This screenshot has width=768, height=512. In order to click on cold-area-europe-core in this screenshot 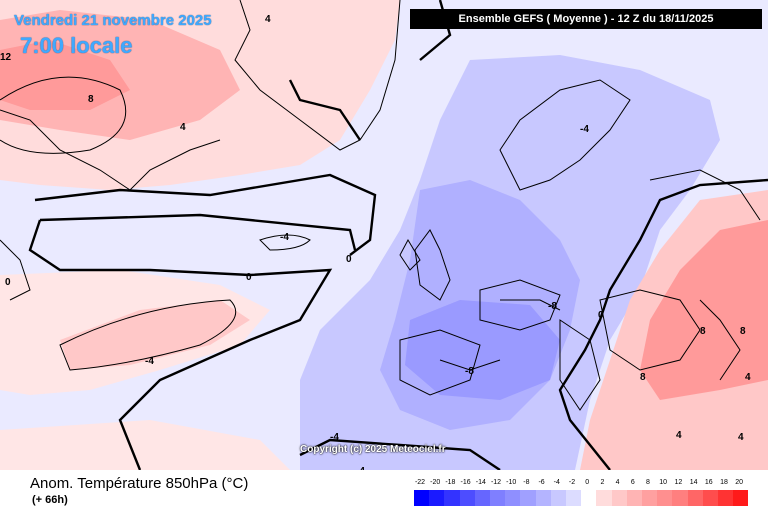, I will do `click(482, 350)`.